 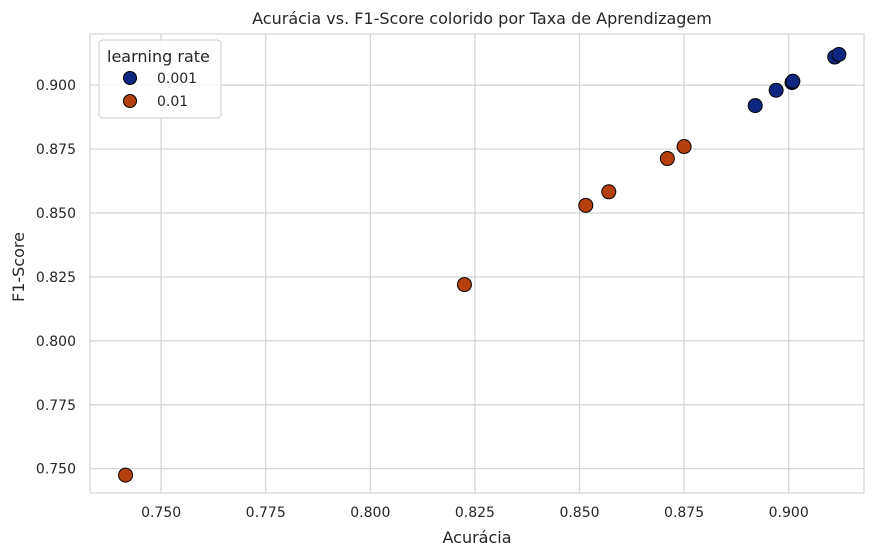 What do you see at coordinates (172, 102) in the screenshot?
I see `legend-label-0.01: 0.01` at bounding box center [172, 102].